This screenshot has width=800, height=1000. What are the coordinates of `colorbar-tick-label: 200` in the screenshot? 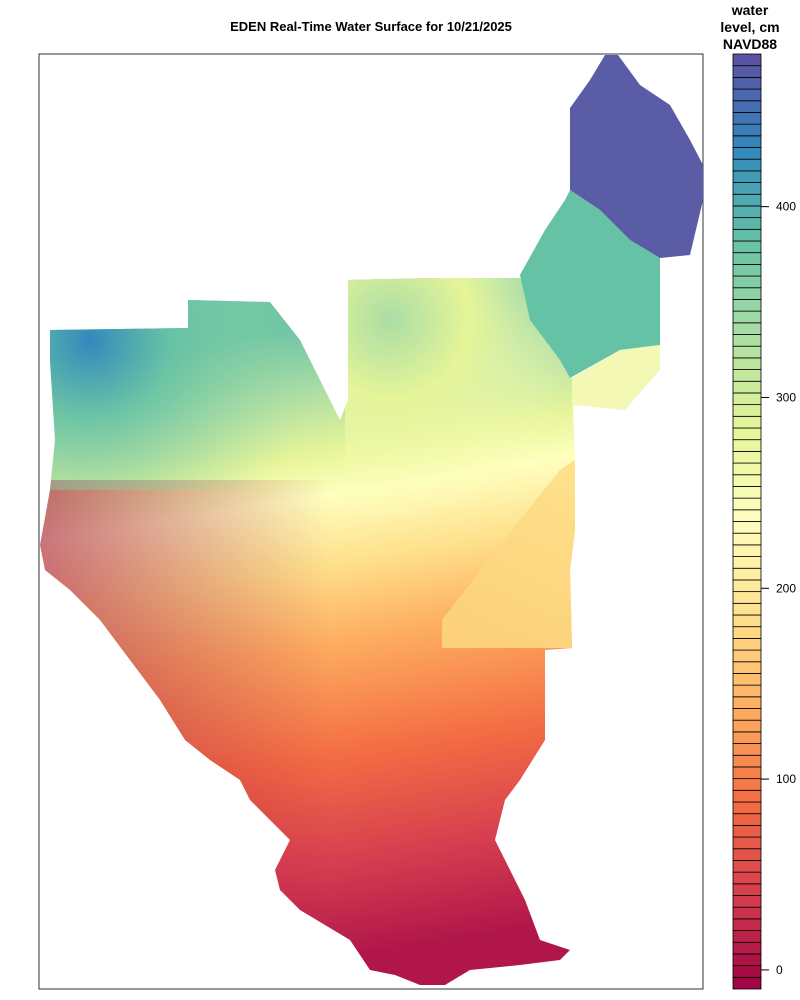 It's located at (786, 588).